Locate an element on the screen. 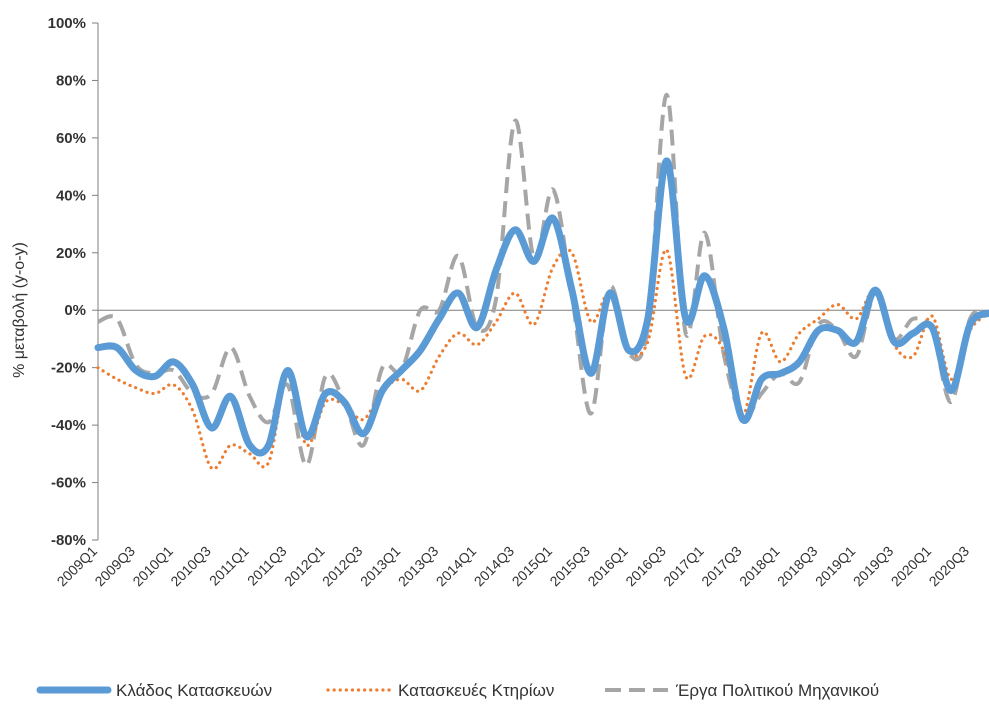 This screenshot has height=711, width=989. x-tick-label: 2016Q1 is located at coordinates (607, 566).